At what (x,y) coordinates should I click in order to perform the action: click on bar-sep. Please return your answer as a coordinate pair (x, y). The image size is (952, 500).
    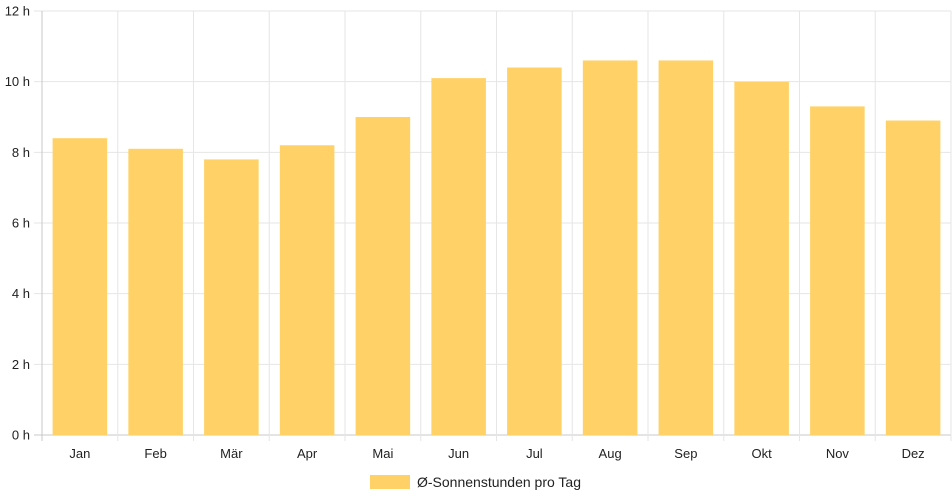
    Looking at the image, I should click on (686, 247).